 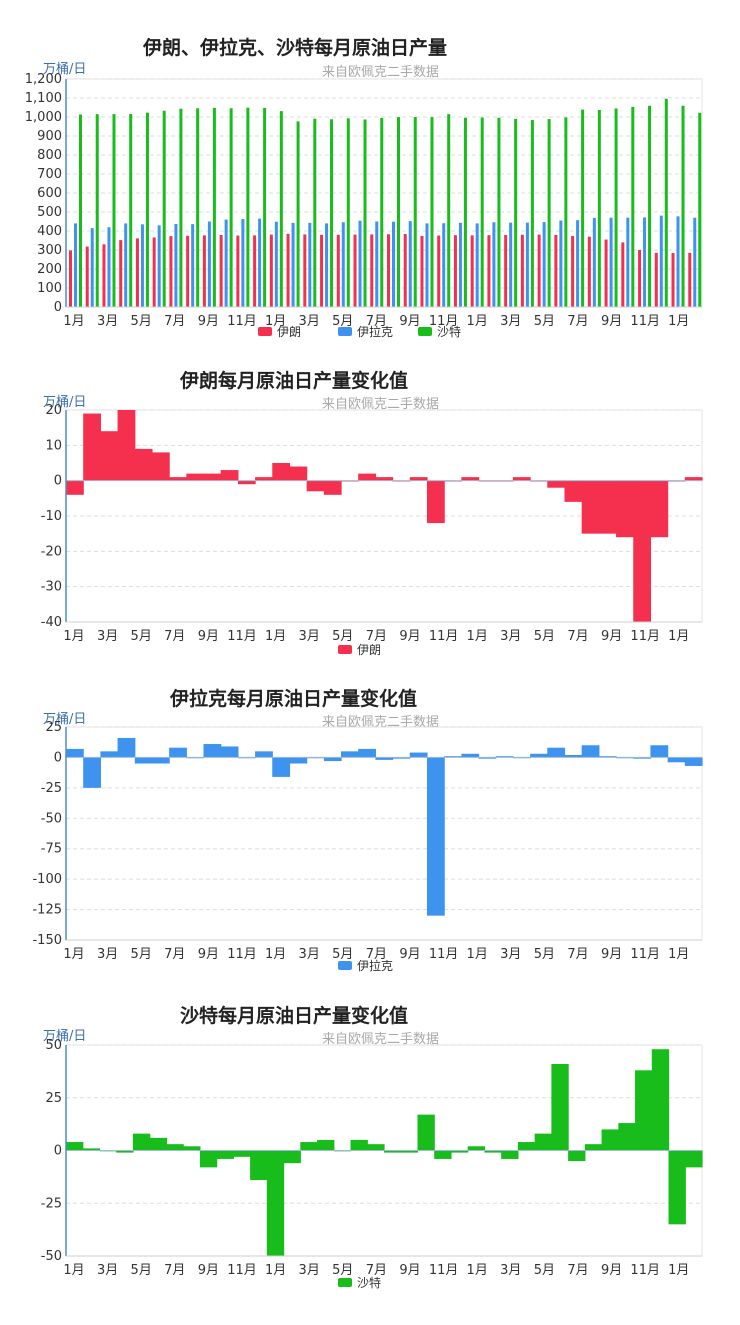 What do you see at coordinates (47, 879) in the screenshot?
I see `y-tick-label: -100` at bounding box center [47, 879].